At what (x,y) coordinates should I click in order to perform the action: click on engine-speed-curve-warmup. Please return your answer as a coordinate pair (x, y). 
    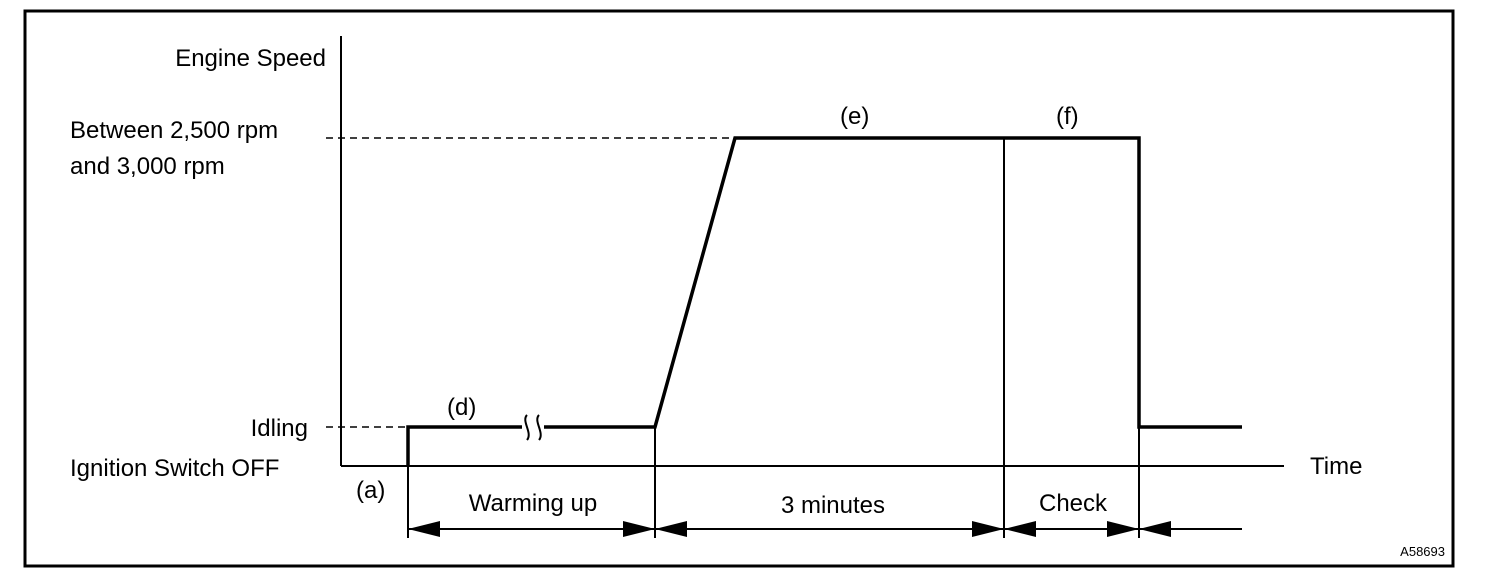
    Looking at the image, I should click on (464, 445).